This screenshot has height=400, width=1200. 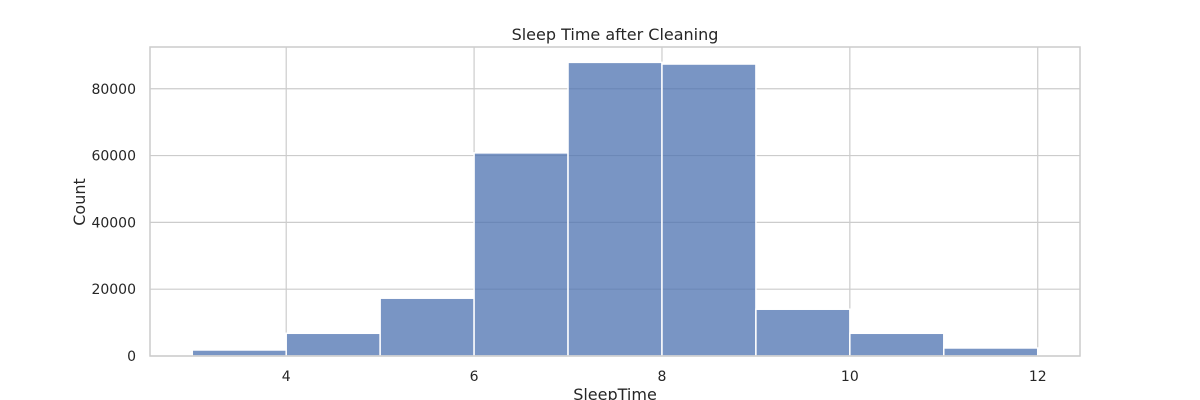 I want to click on y-tick-label: 40000, so click(x=113, y=223).